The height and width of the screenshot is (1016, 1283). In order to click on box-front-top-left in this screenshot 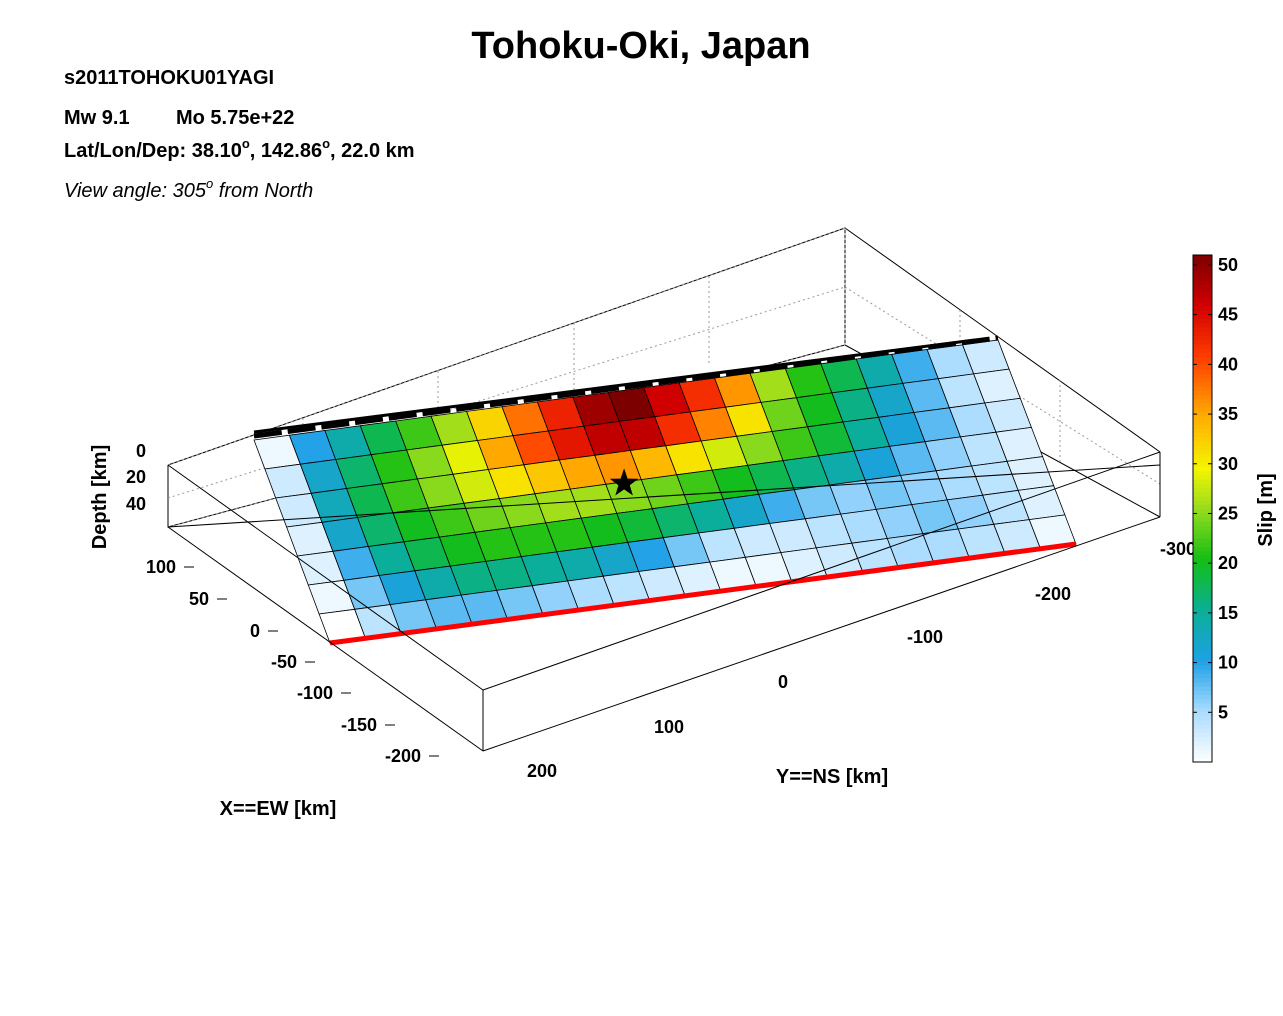, I will do `click(325, 577)`.